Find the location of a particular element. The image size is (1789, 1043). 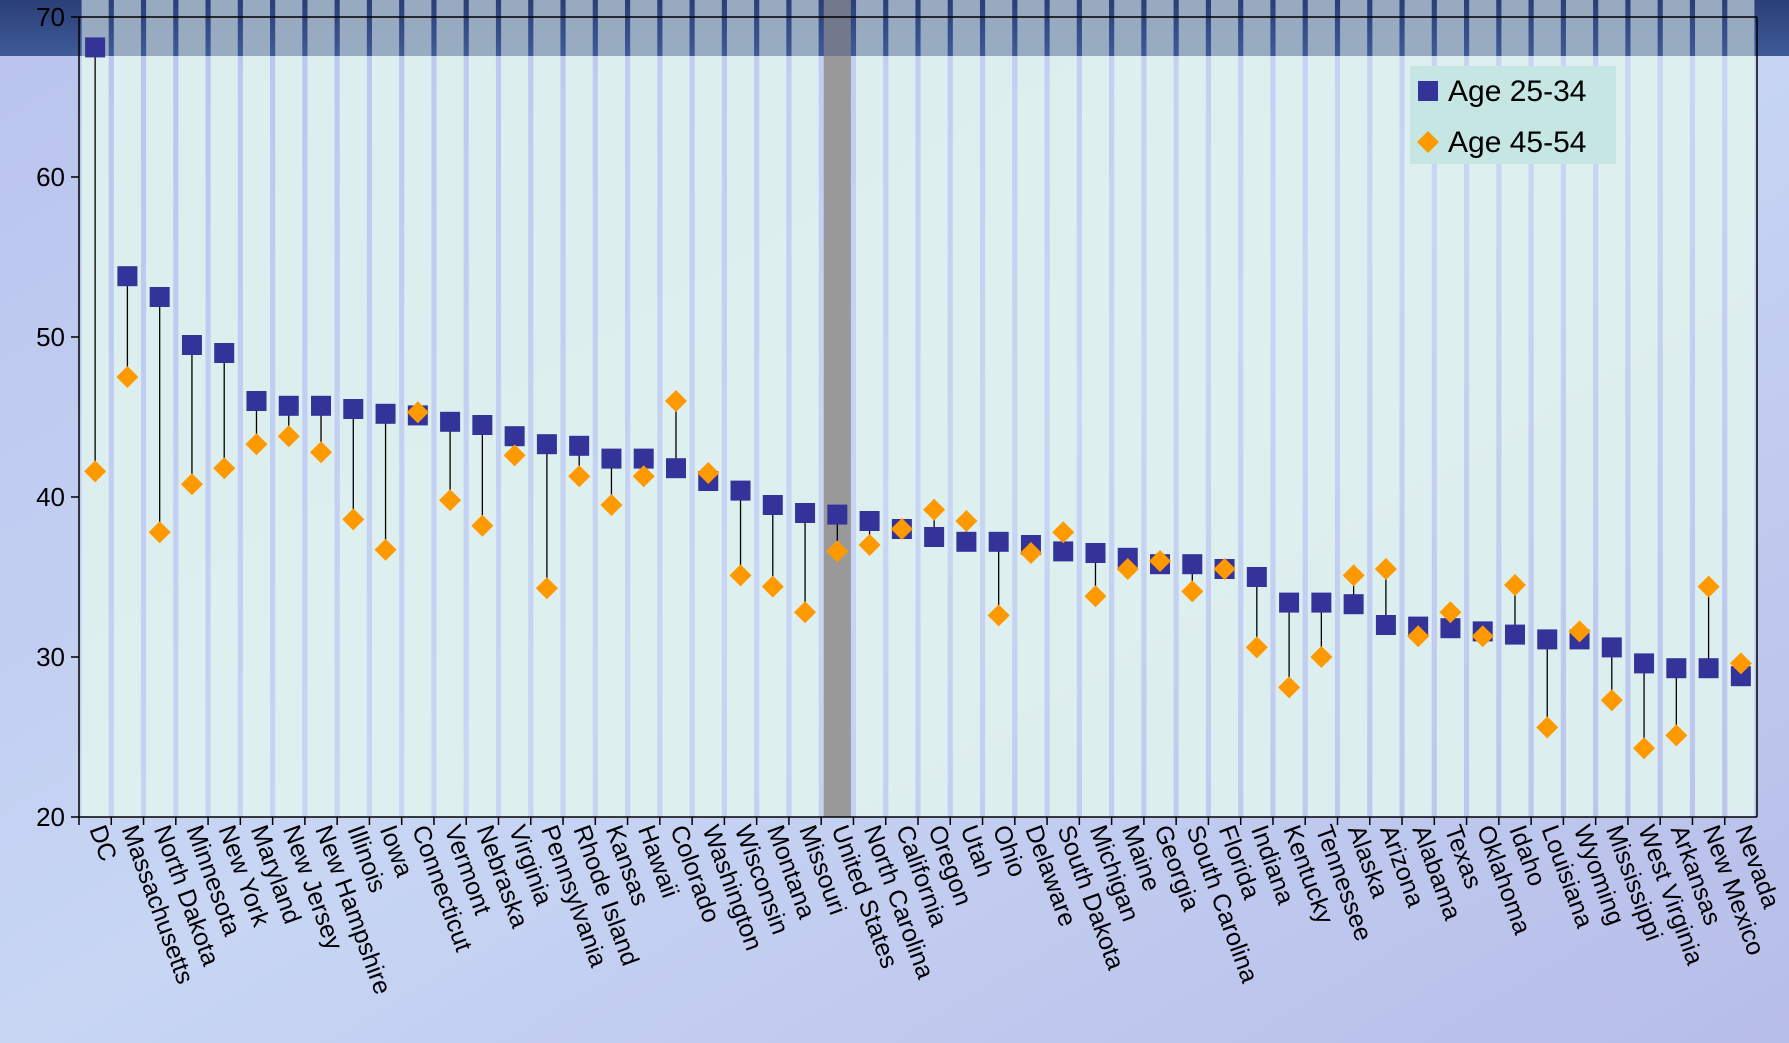

legend-marker is located at coordinates (1428, 142).